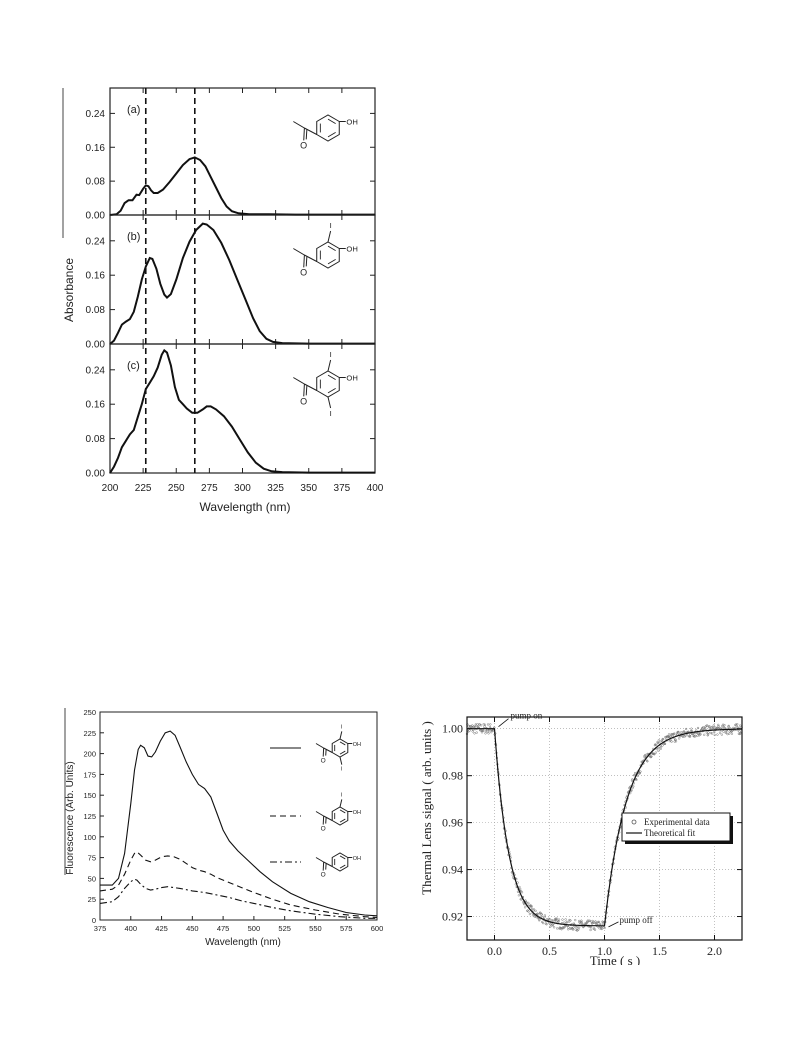 The width and height of the screenshot is (793, 1057). Describe the element at coordinates (96, 216) in the screenshot. I see `y-tick-label: 0.00` at that location.